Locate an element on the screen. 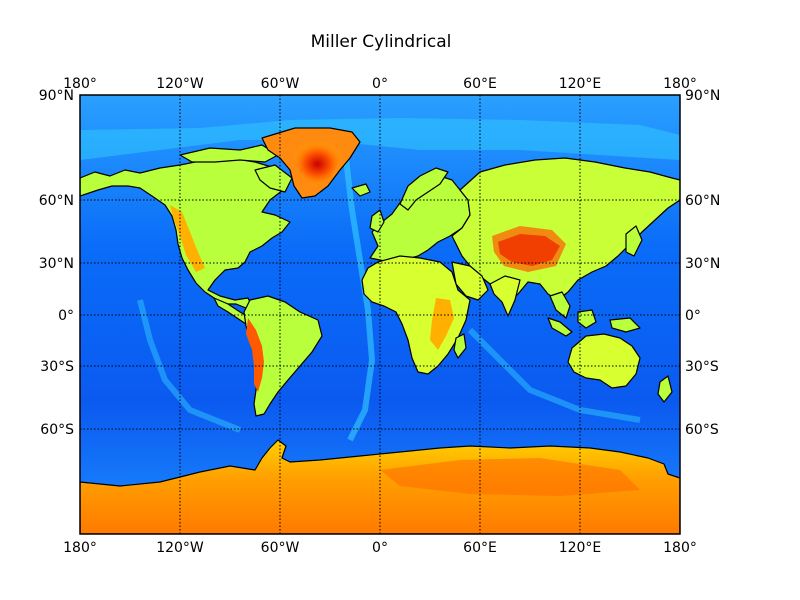  meridian-label-bottom: 0° is located at coordinates (380, 548).